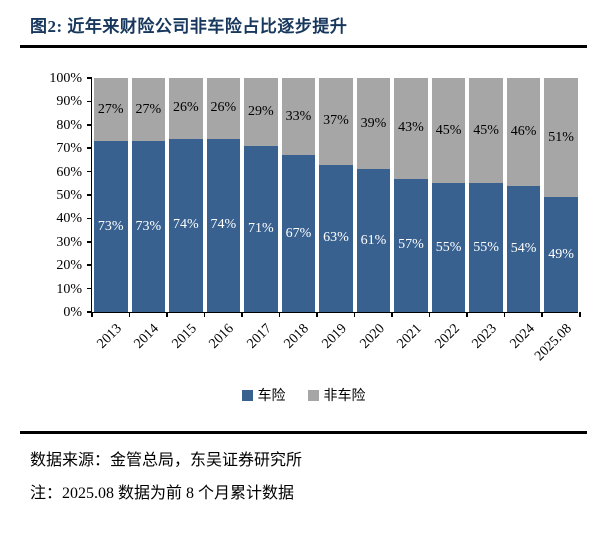 This screenshot has height=533, width=607. Describe the element at coordinates (69, 102) in the screenshot. I see `y-axis-tick-label: 90%` at that location.